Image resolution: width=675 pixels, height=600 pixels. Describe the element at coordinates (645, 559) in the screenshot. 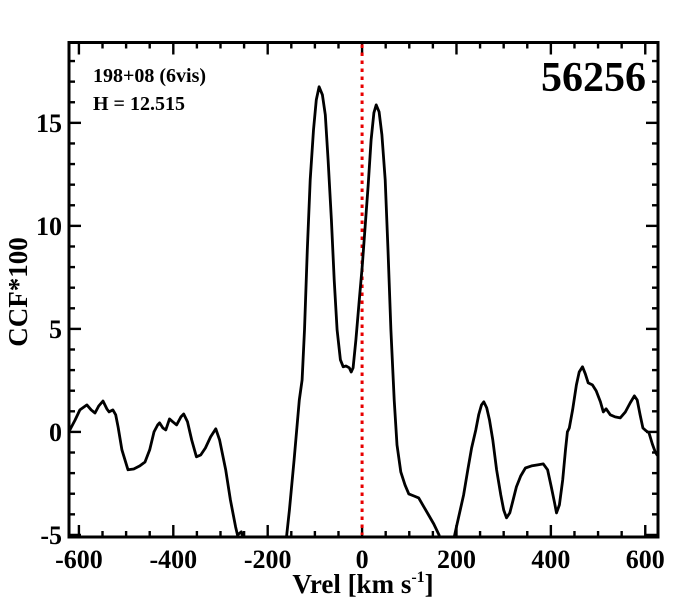

I see `x-tick-label: 600` at that location.